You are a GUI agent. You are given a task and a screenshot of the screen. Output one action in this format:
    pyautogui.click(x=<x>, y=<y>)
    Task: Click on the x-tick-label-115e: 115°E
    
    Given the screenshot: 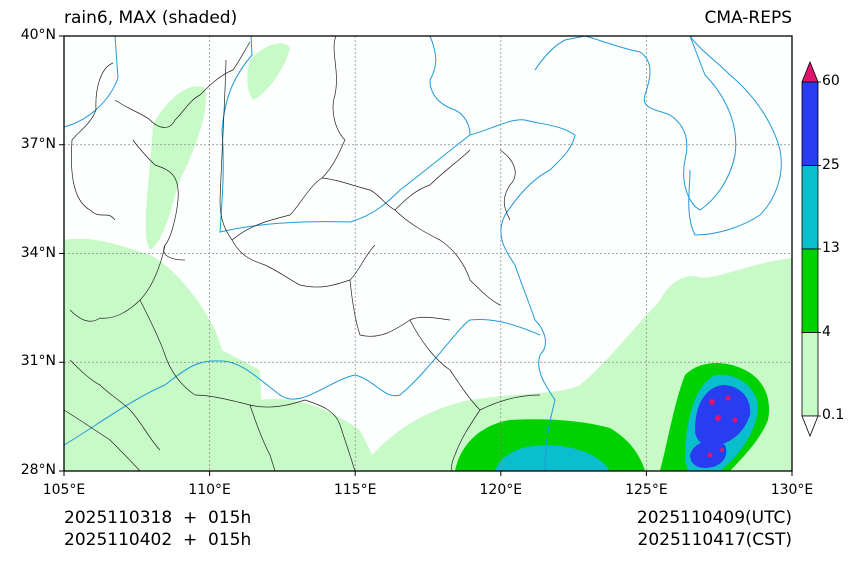 What is the action you would take?
    pyautogui.click(x=355, y=490)
    